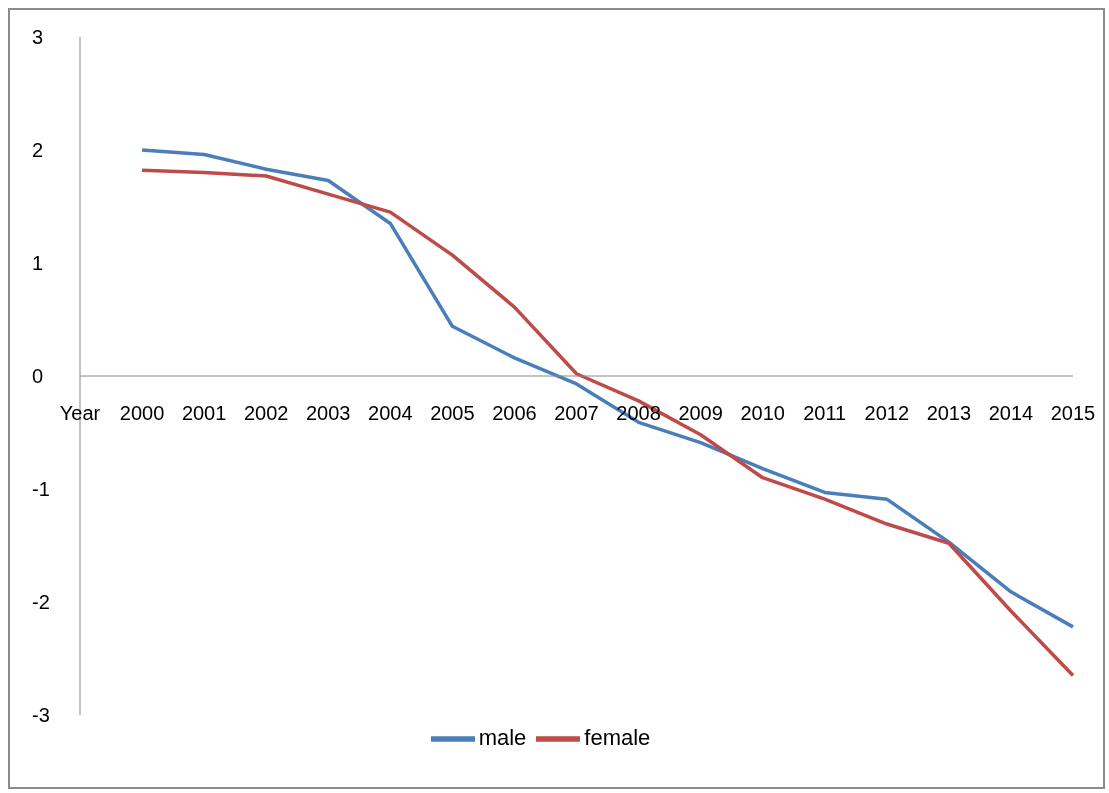  I want to click on y-tick-label: -2, so click(41, 602).